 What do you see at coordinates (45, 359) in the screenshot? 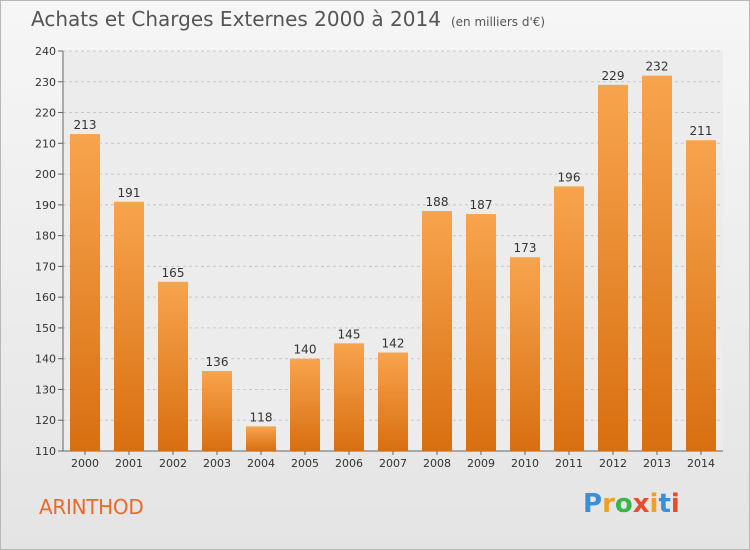
I see `y-tick-label: 140` at bounding box center [45, 359].